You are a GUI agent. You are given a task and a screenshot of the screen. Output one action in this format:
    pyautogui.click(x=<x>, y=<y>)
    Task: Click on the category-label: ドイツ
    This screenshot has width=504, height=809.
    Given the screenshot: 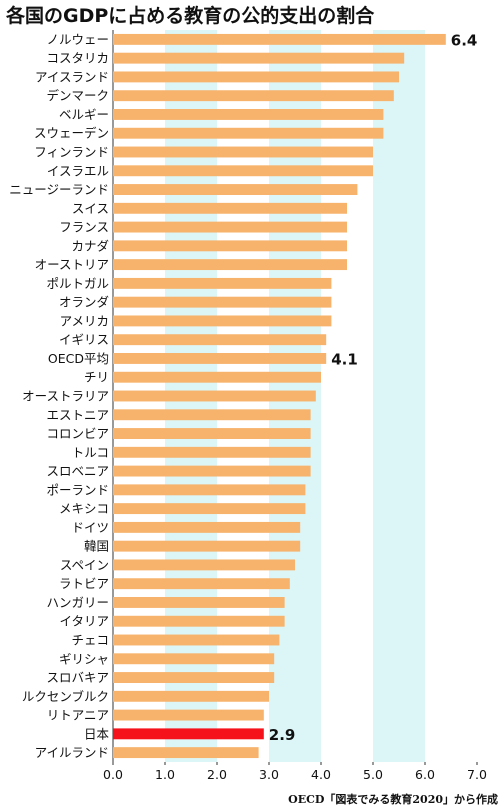 What is the action you would take?
    pyautogui.click(x=90, y=527)
    